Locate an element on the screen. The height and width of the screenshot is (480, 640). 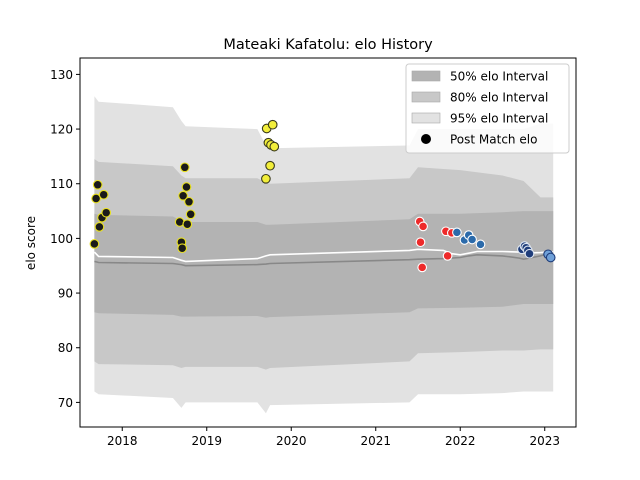
legend-box is located at coordinates (487, 108).